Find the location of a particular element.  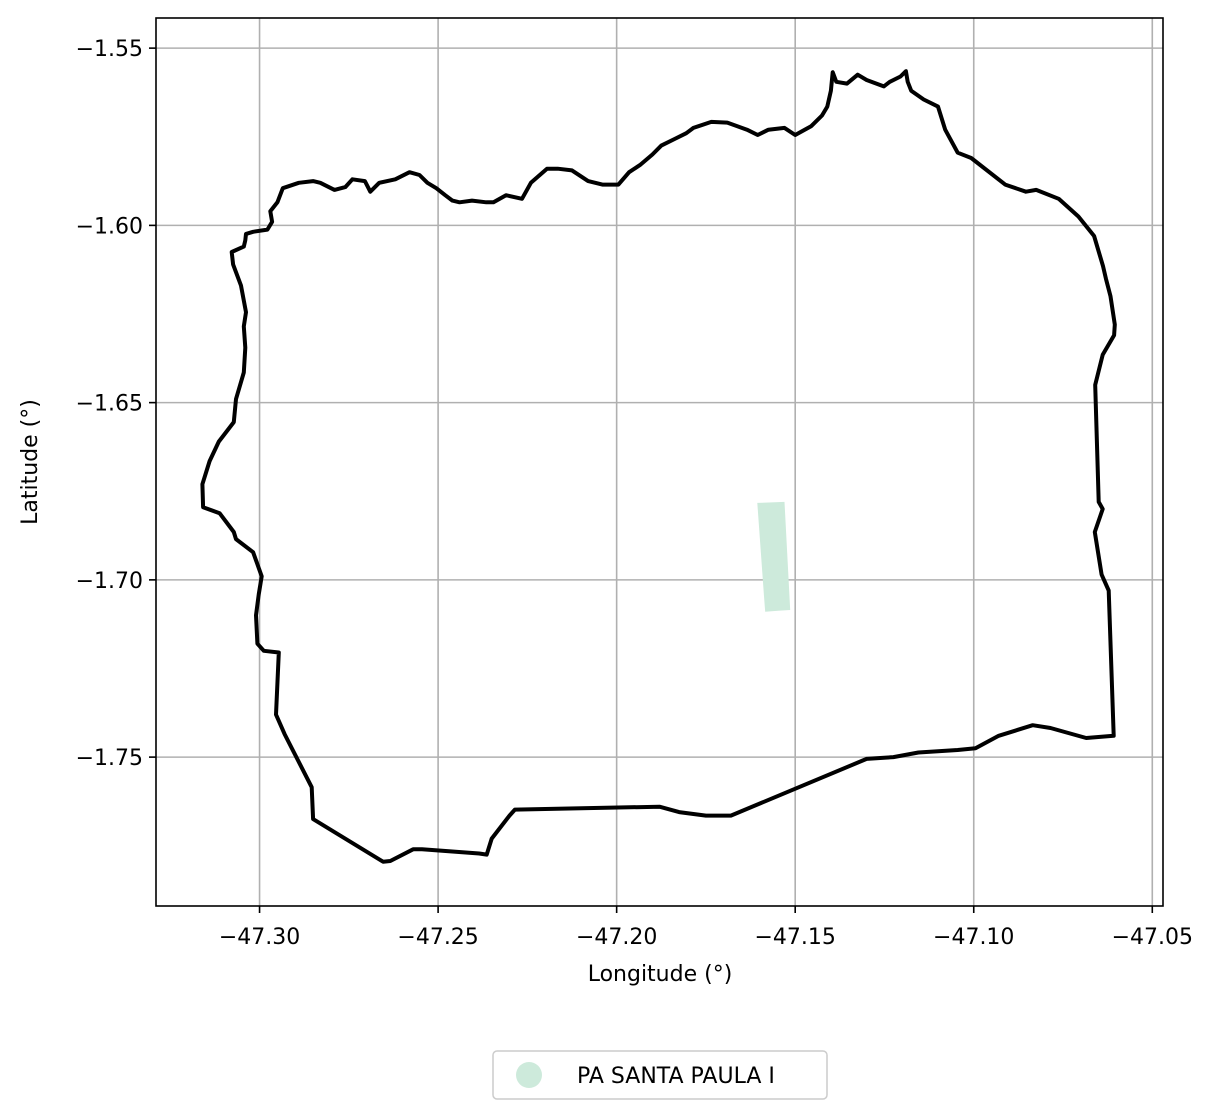

y-tick-label-1: −1.60 is located at coordinates (109, 226).